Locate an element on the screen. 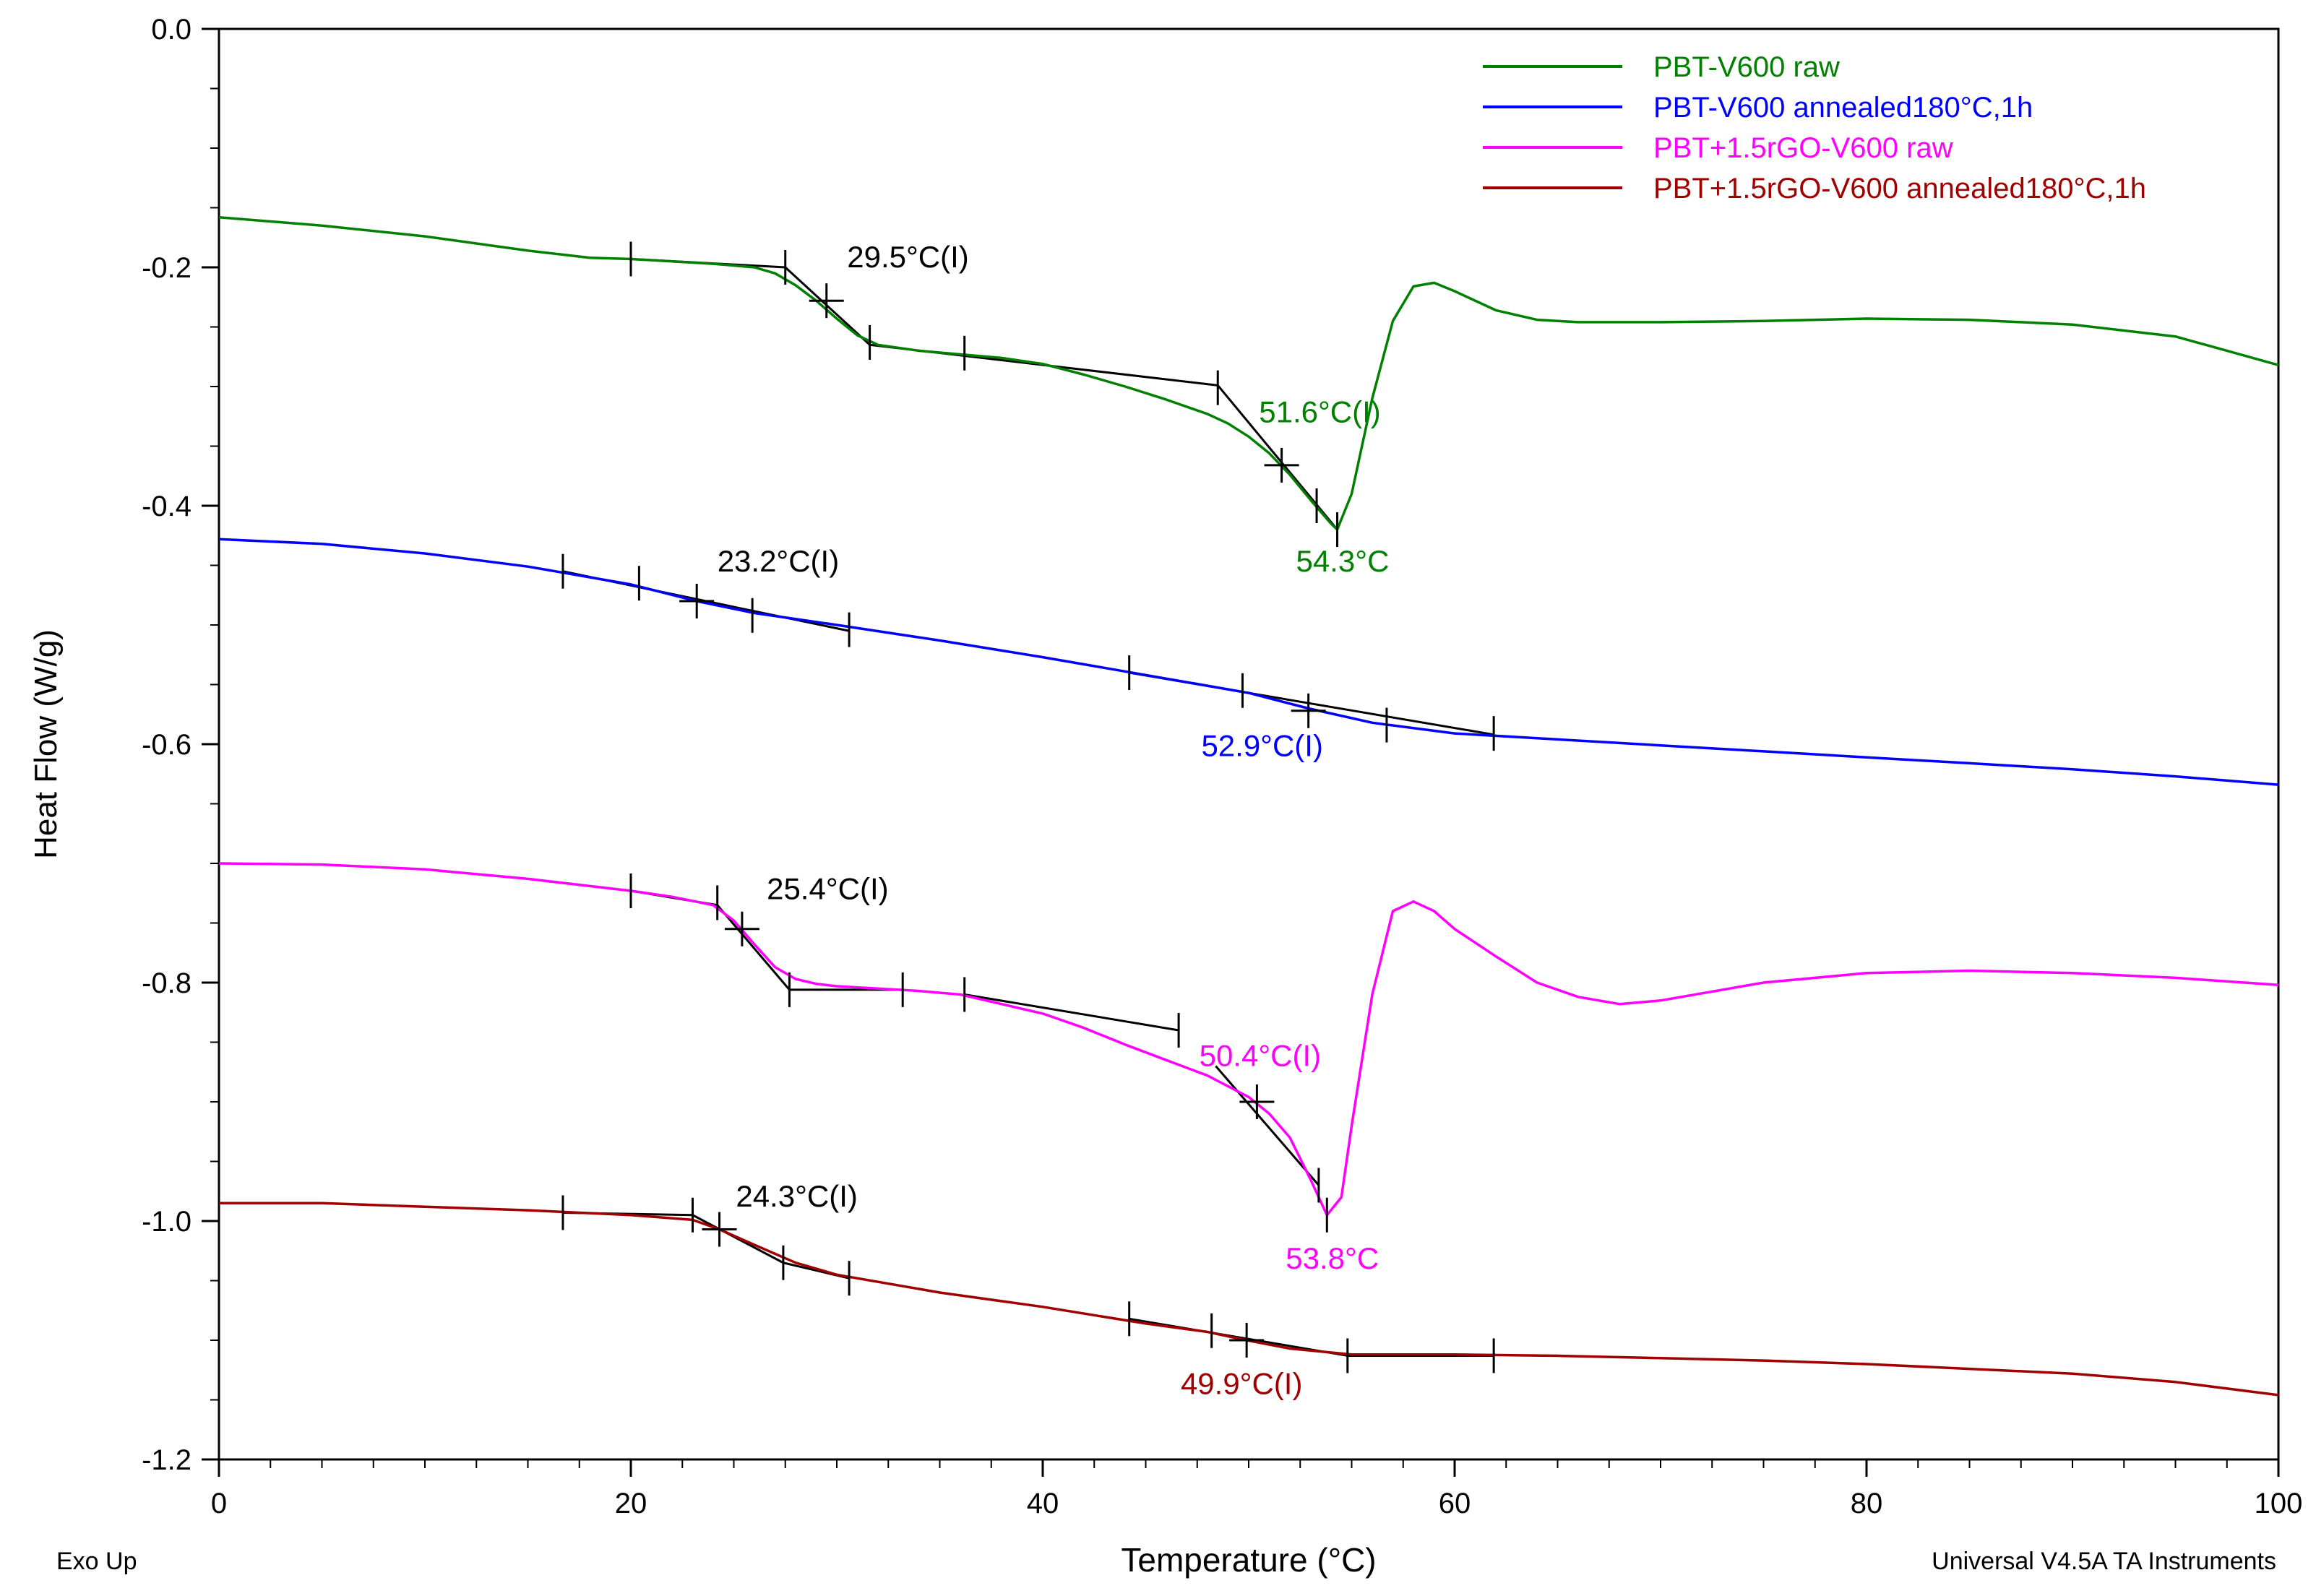 The width and height of the screenshot is (2316, 1596). y-tick-label: -0.6 is located at coordinates (166, 745).